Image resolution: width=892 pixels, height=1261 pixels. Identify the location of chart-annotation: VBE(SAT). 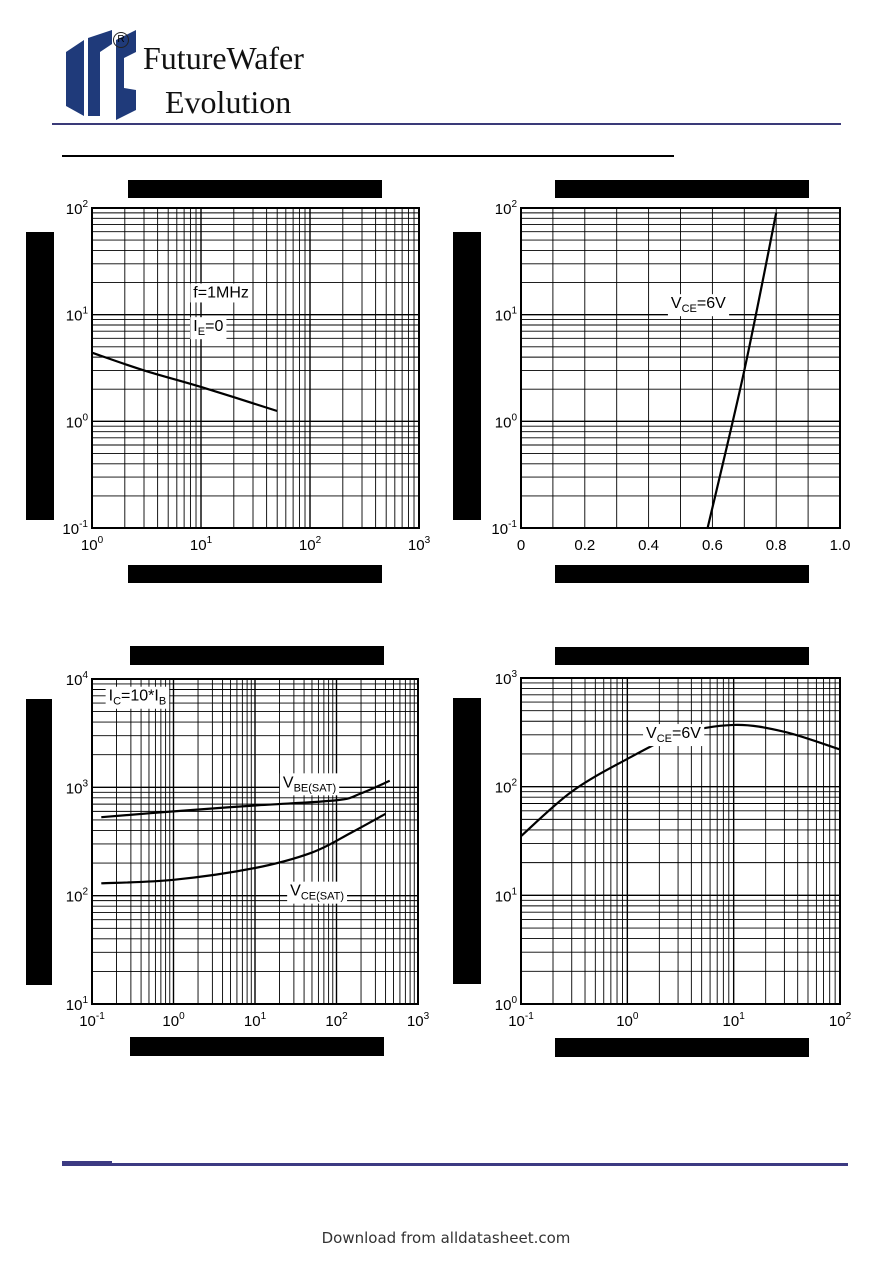
(309, 784).